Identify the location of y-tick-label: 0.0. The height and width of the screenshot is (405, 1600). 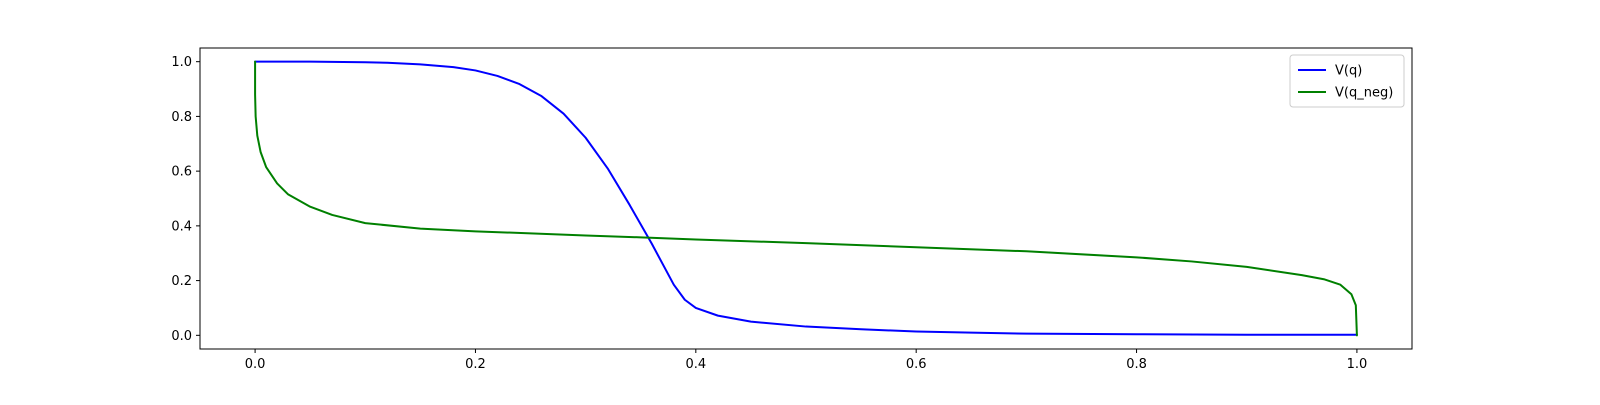
(181, 336).